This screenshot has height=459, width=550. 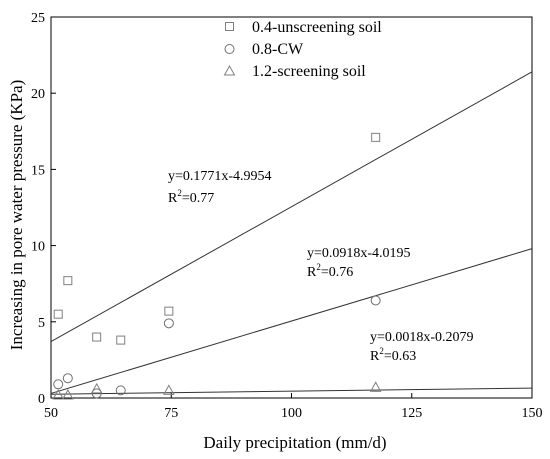 I want to click on legend-label-screening: 1.2-screening soil, so click(x=309, y=71).